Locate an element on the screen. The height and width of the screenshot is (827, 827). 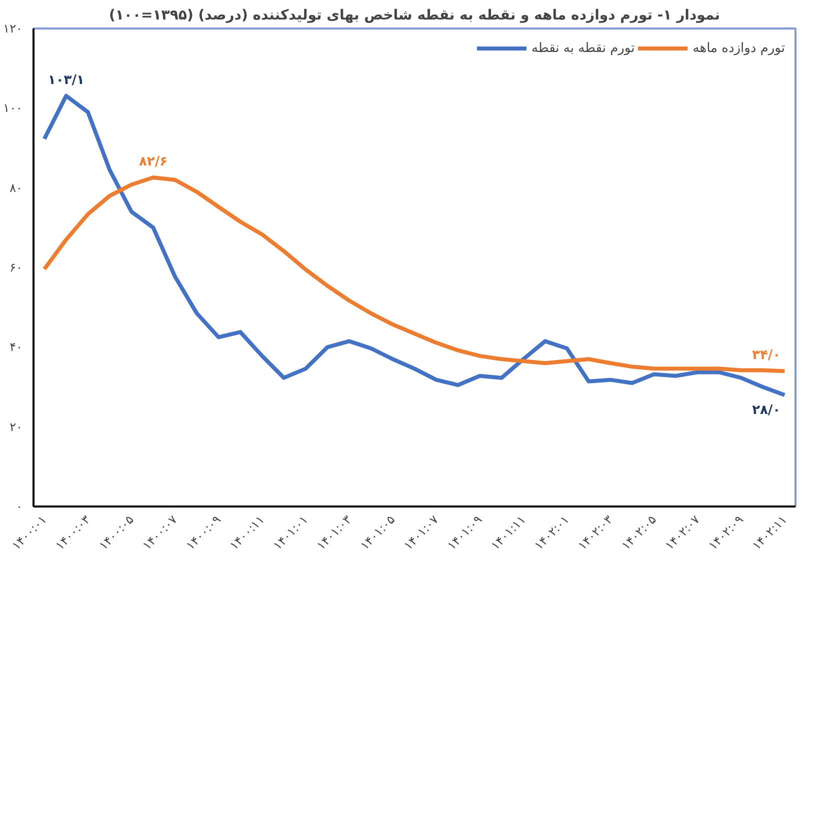
x-tick-label: ۱۴۰۱:۰۵ is located at coordinates (378, 532).